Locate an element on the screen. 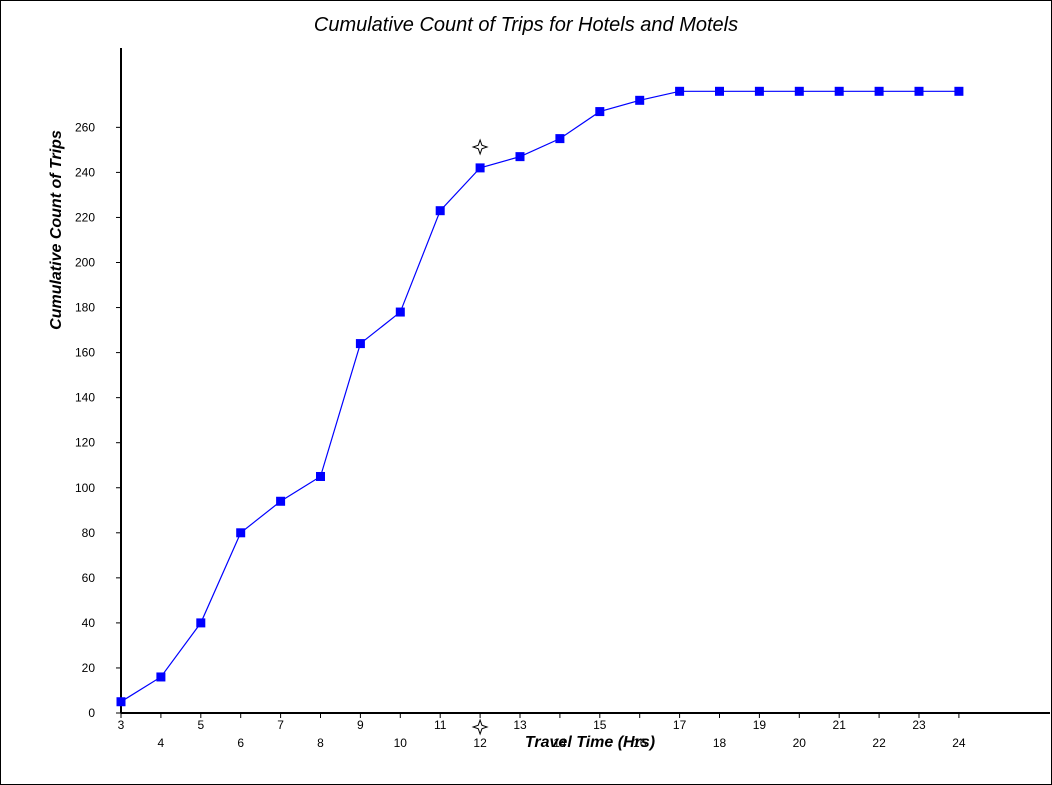  x-tick-label: 24 is located at coordinates (959, 743).